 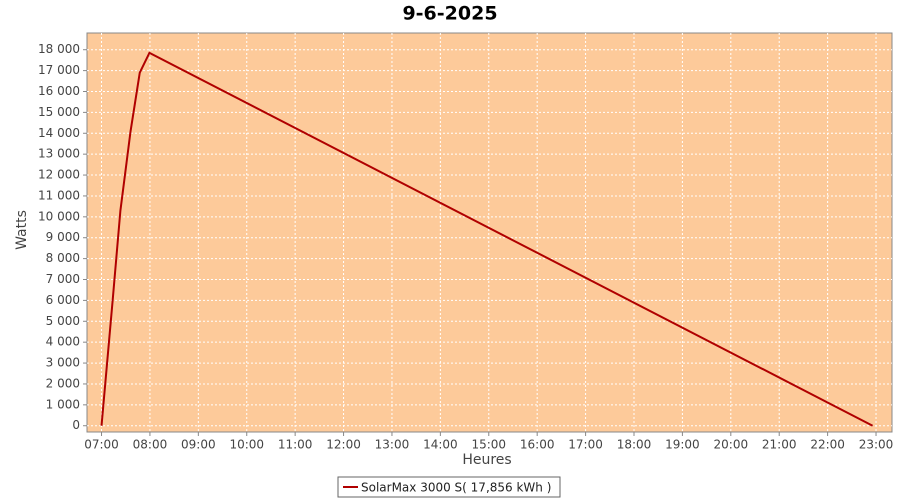 What do you see at coordinates (198, 445) in the screenshot?
I see `x-tick-label: 09:00` at bounding box center [198, 445].